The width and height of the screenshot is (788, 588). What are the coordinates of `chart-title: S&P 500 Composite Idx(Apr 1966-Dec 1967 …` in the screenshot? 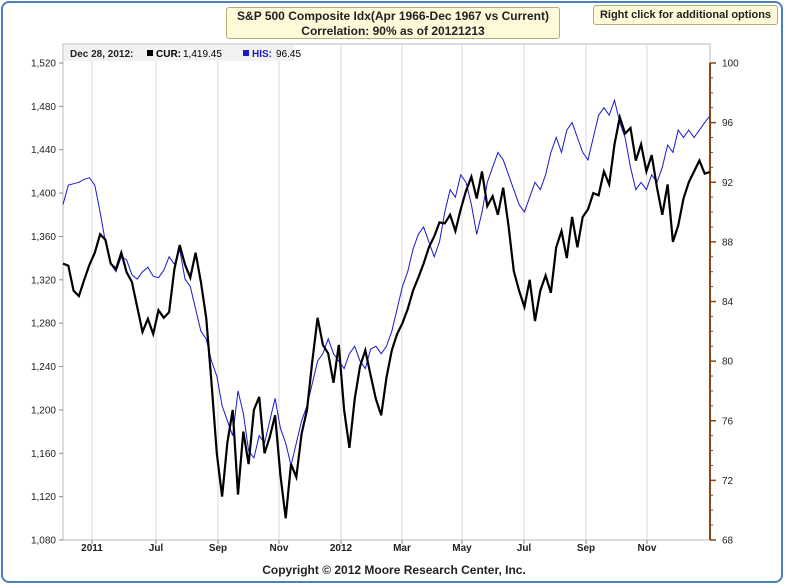 It's located at (393, 16).